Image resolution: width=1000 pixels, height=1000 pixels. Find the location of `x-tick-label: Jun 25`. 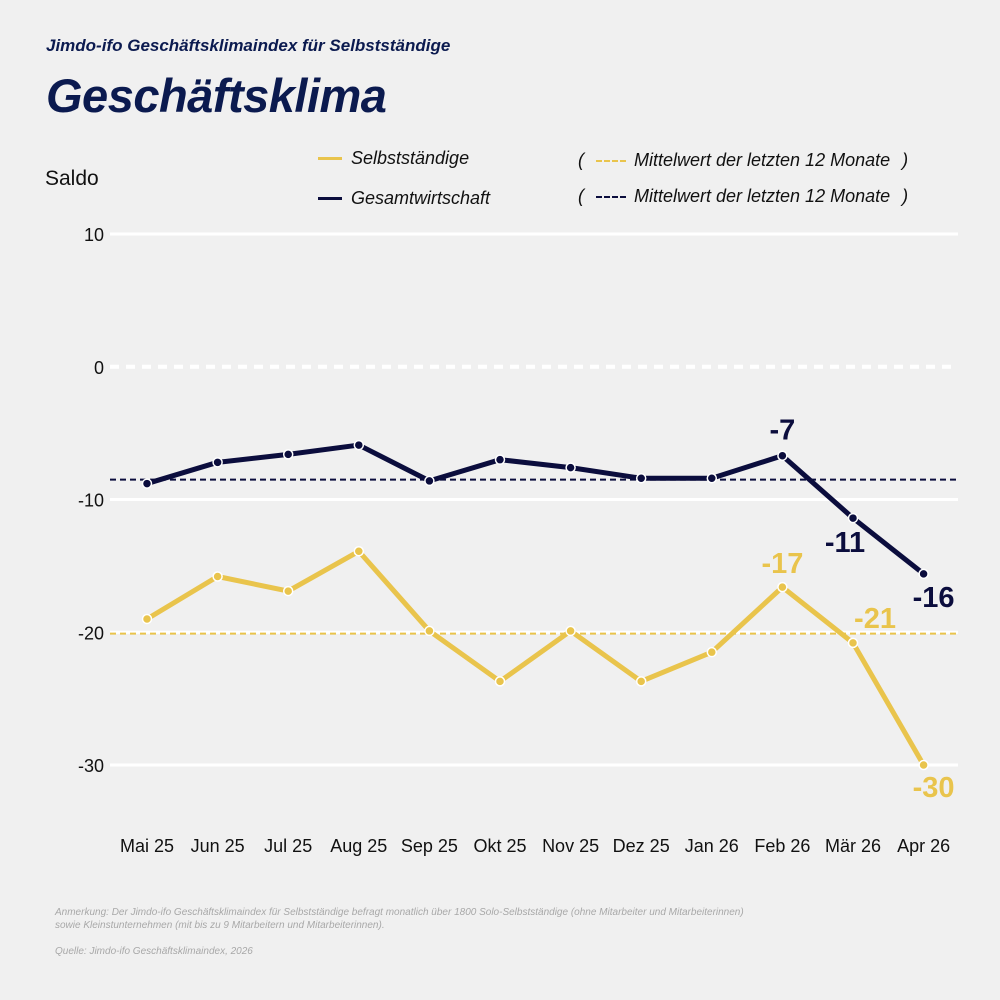

x-tick-label: Jun 25 is located at coordinates (218, 846).